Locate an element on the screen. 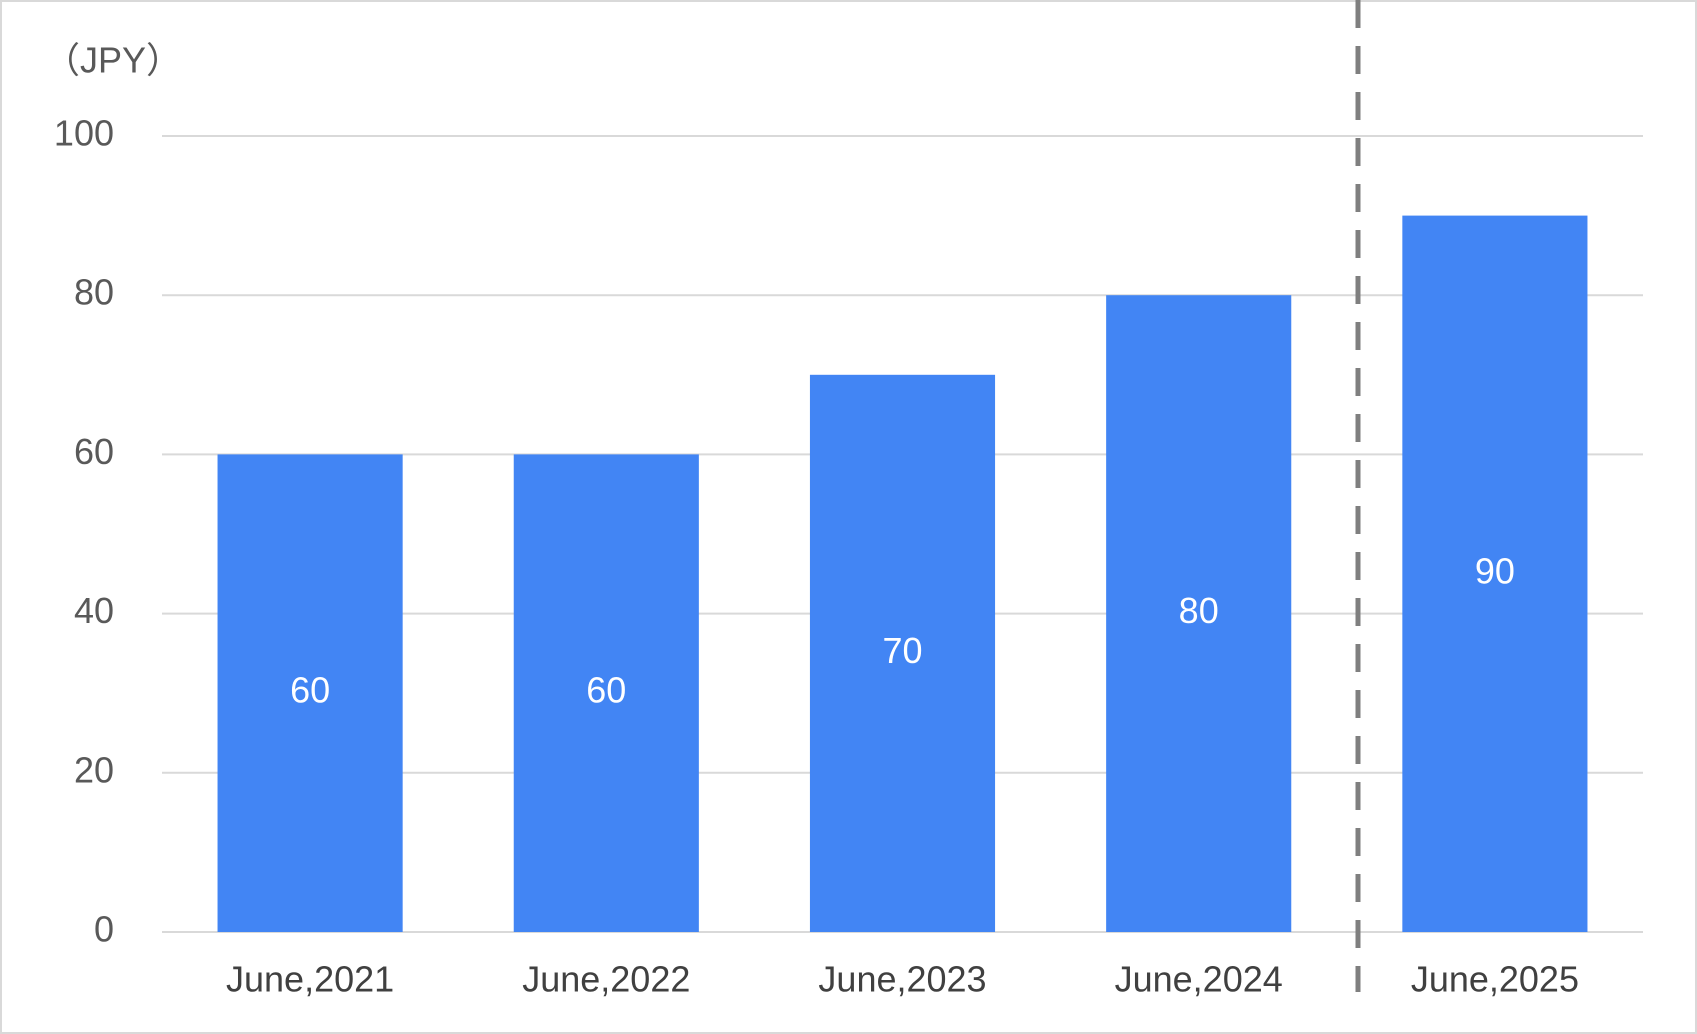 This screenshot has height=1034, width=1697. y-tick-label: 60 is located at coordinates (94, 451).